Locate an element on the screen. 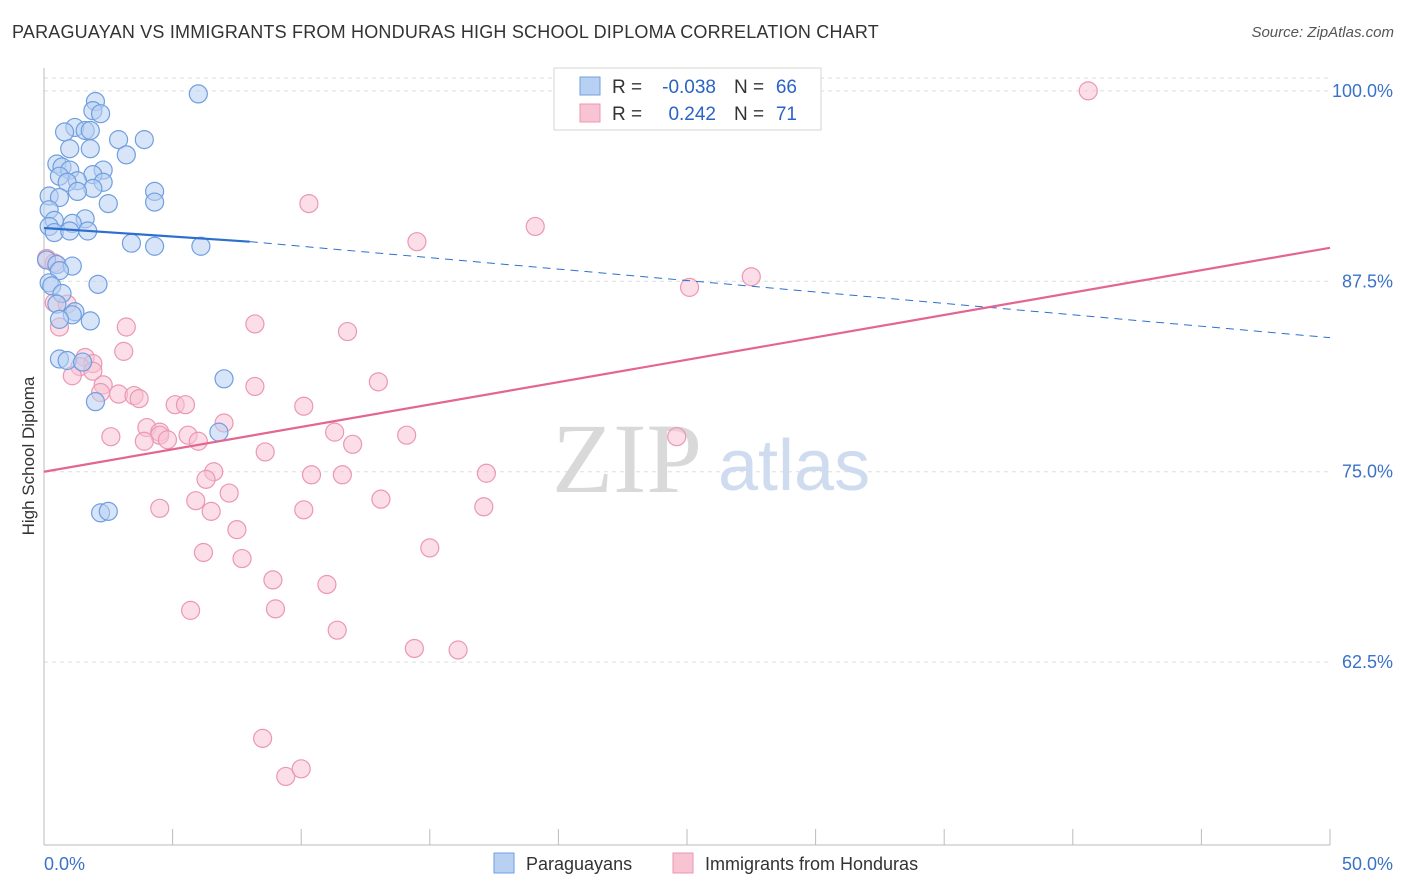 The width and height of the screenshot is (1406, 892). watermark-zip: ZIP is located at coordinates (627, 458).